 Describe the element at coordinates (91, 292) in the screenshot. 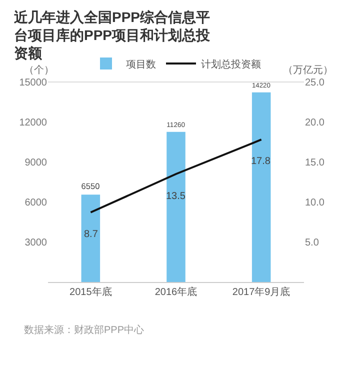

I see `x-tick-label: 2015年底` at that location.